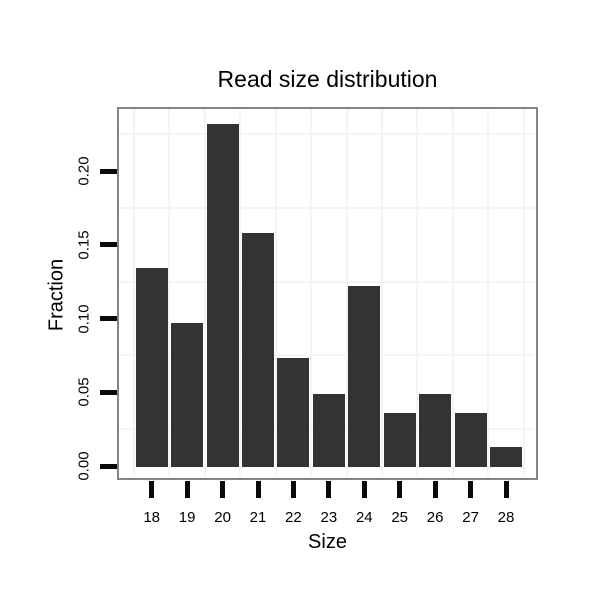  Describe the element at coordinates (84, 392) in the screenshot. I see `y-tick-label-0.05: 0.05` at that location.